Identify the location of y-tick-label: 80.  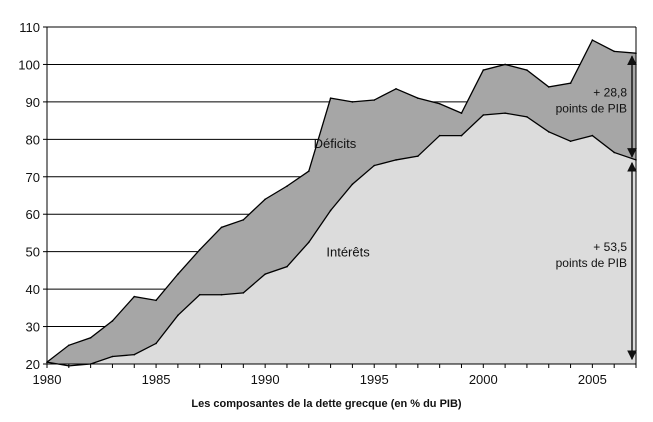
(33, 139).